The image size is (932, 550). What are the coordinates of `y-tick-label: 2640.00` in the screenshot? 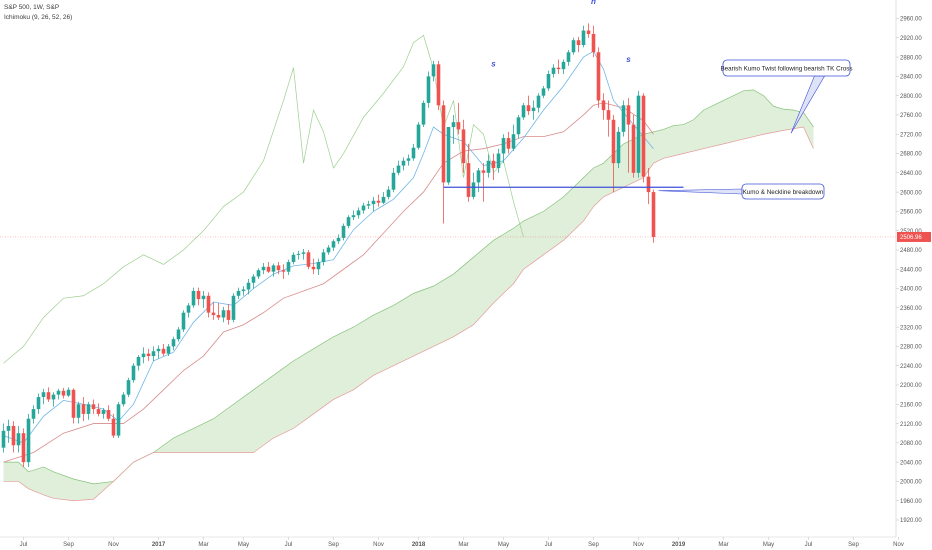 It's located at (911, 174).